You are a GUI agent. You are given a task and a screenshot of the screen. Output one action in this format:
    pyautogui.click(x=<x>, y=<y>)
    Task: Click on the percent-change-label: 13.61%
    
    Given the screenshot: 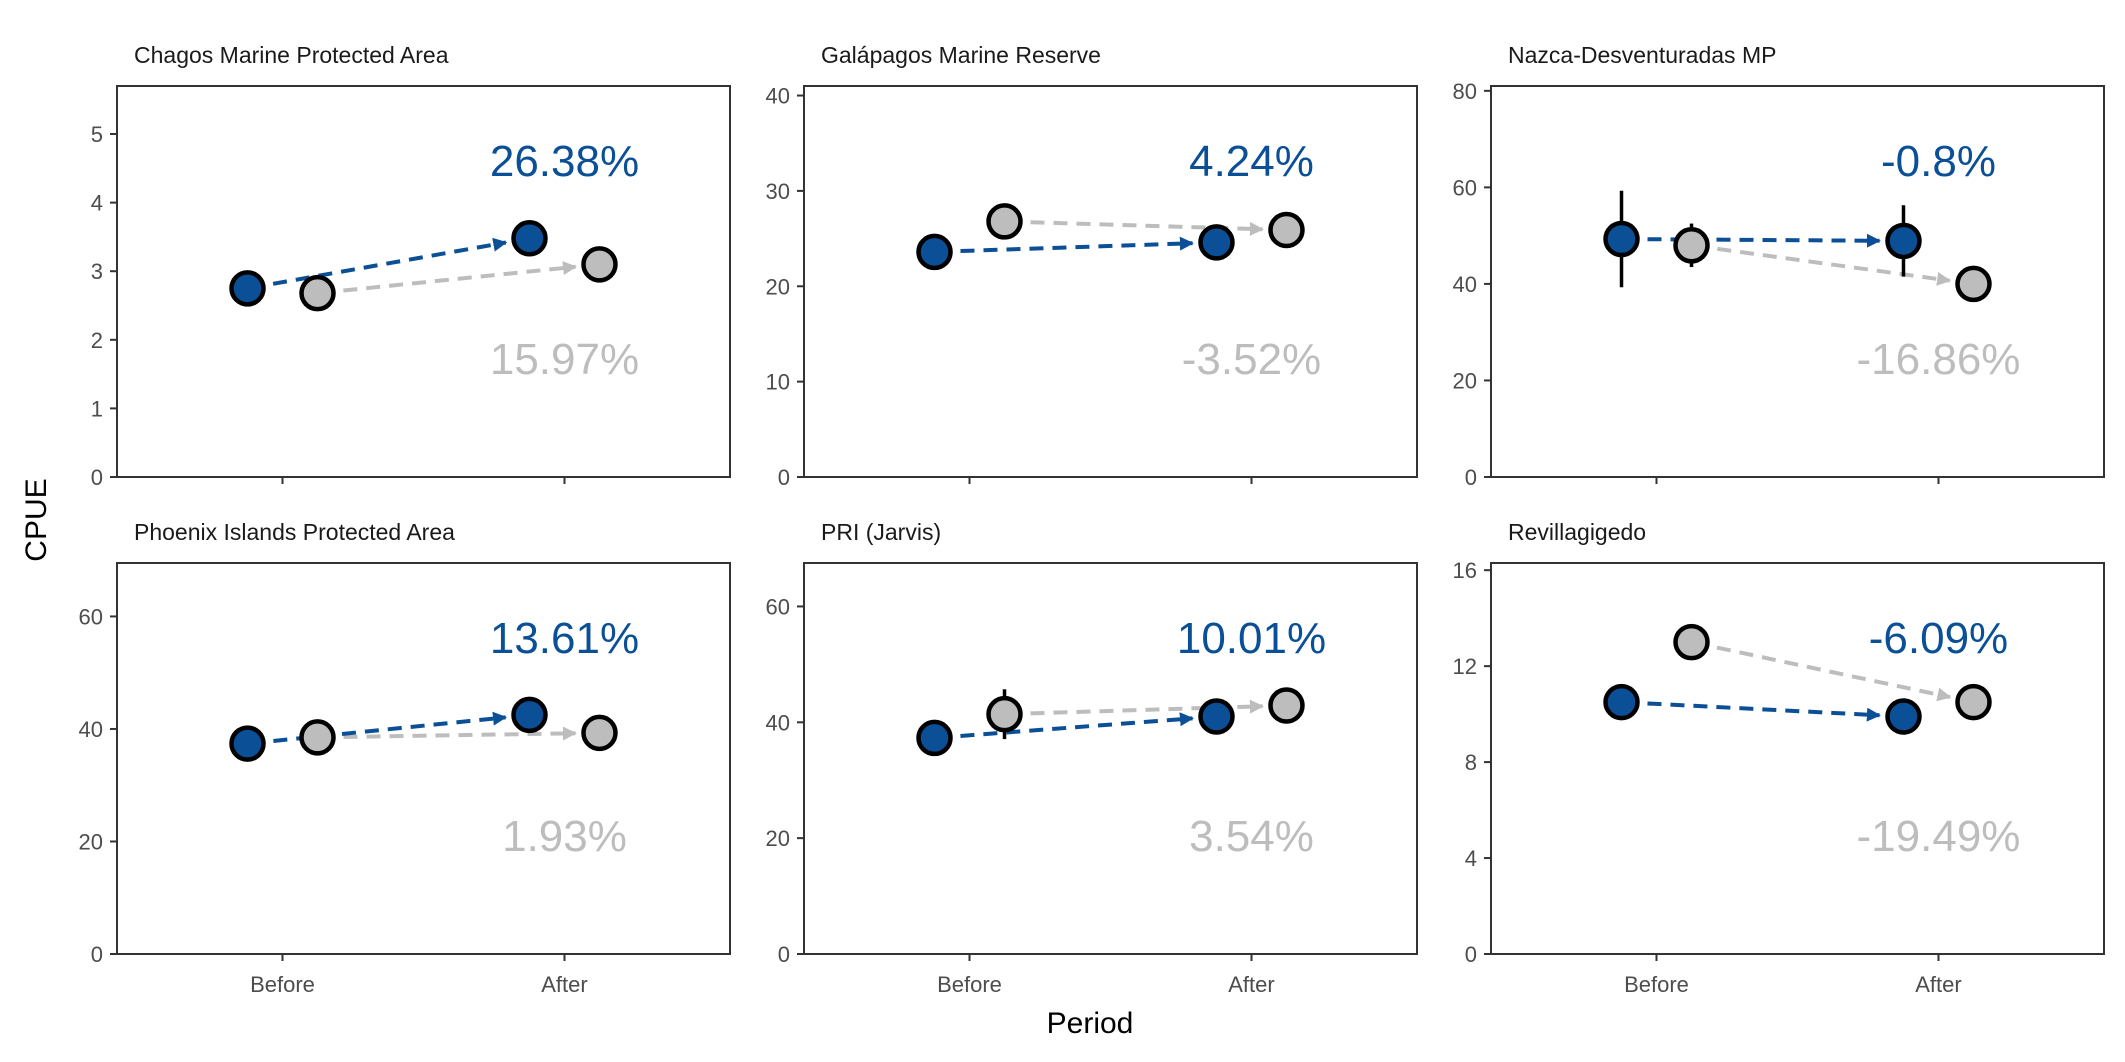 What is the action you would take?
    pyautogui.click(x=564, y=638)
    